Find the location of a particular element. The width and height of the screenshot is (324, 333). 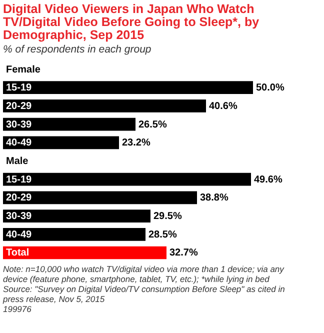

data-label: 29.5% is located at coordinates (168, 216).